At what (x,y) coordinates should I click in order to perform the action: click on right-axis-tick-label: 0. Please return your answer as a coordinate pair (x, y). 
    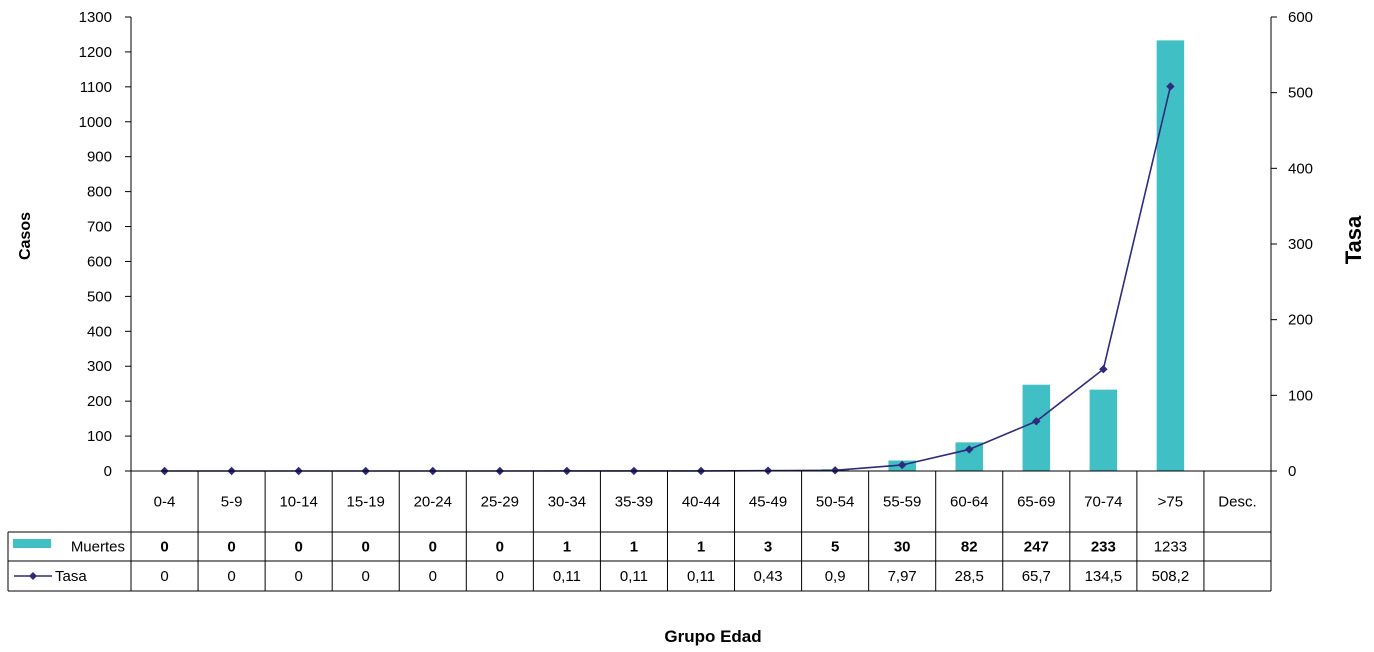
    Looking at the image, I should click on (1292, 471).